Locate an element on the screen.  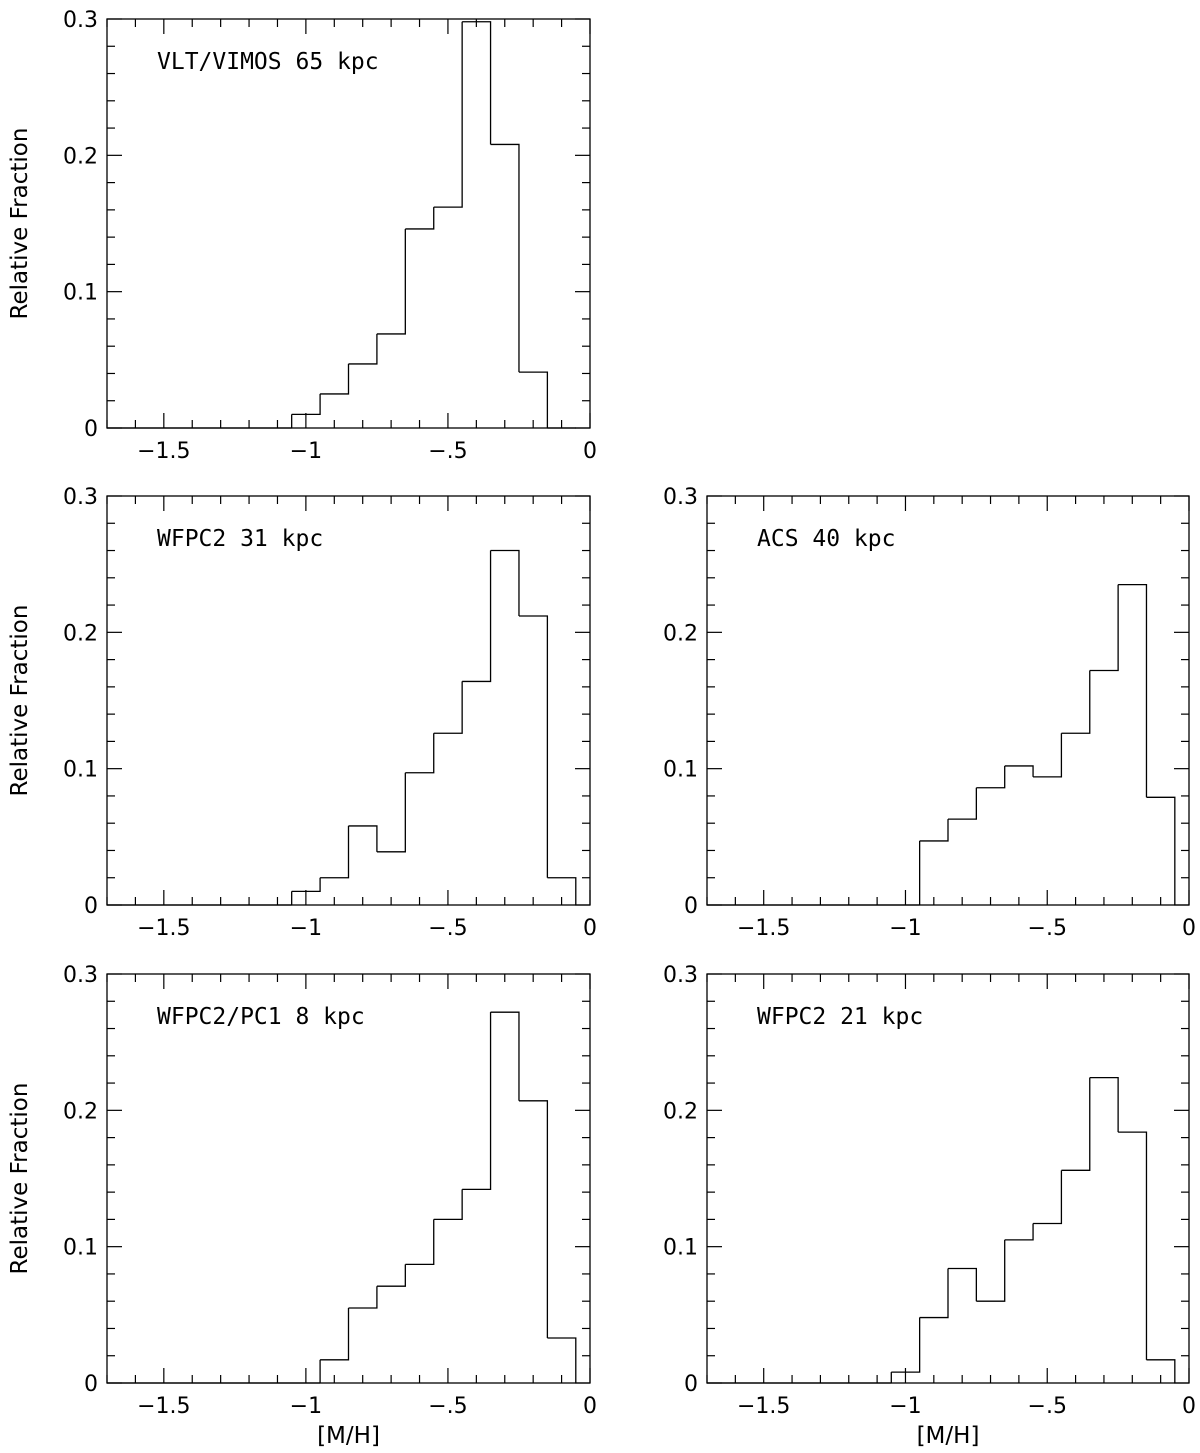
panel-acs-40: −1.5 −1 −.5 0 0 0.1 0.2 0.3 ACS 40 kpc is located at coordinates (929, 713).